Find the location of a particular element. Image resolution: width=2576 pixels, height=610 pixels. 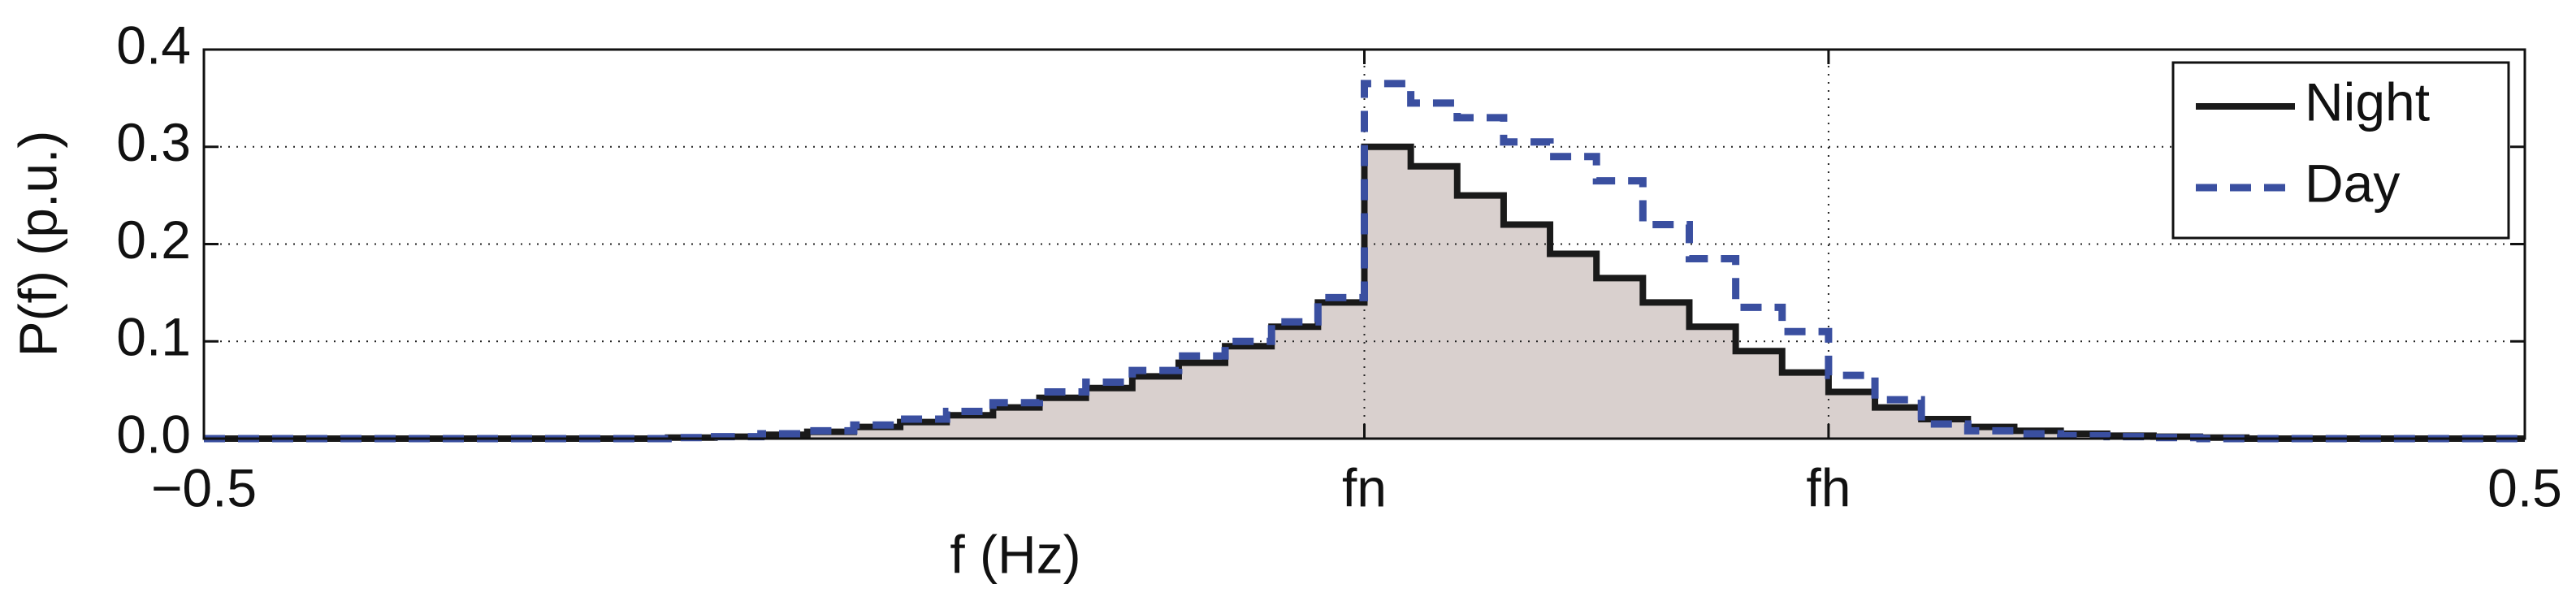

y-tick-label: 0.3 is located at coordinates (153, 142).